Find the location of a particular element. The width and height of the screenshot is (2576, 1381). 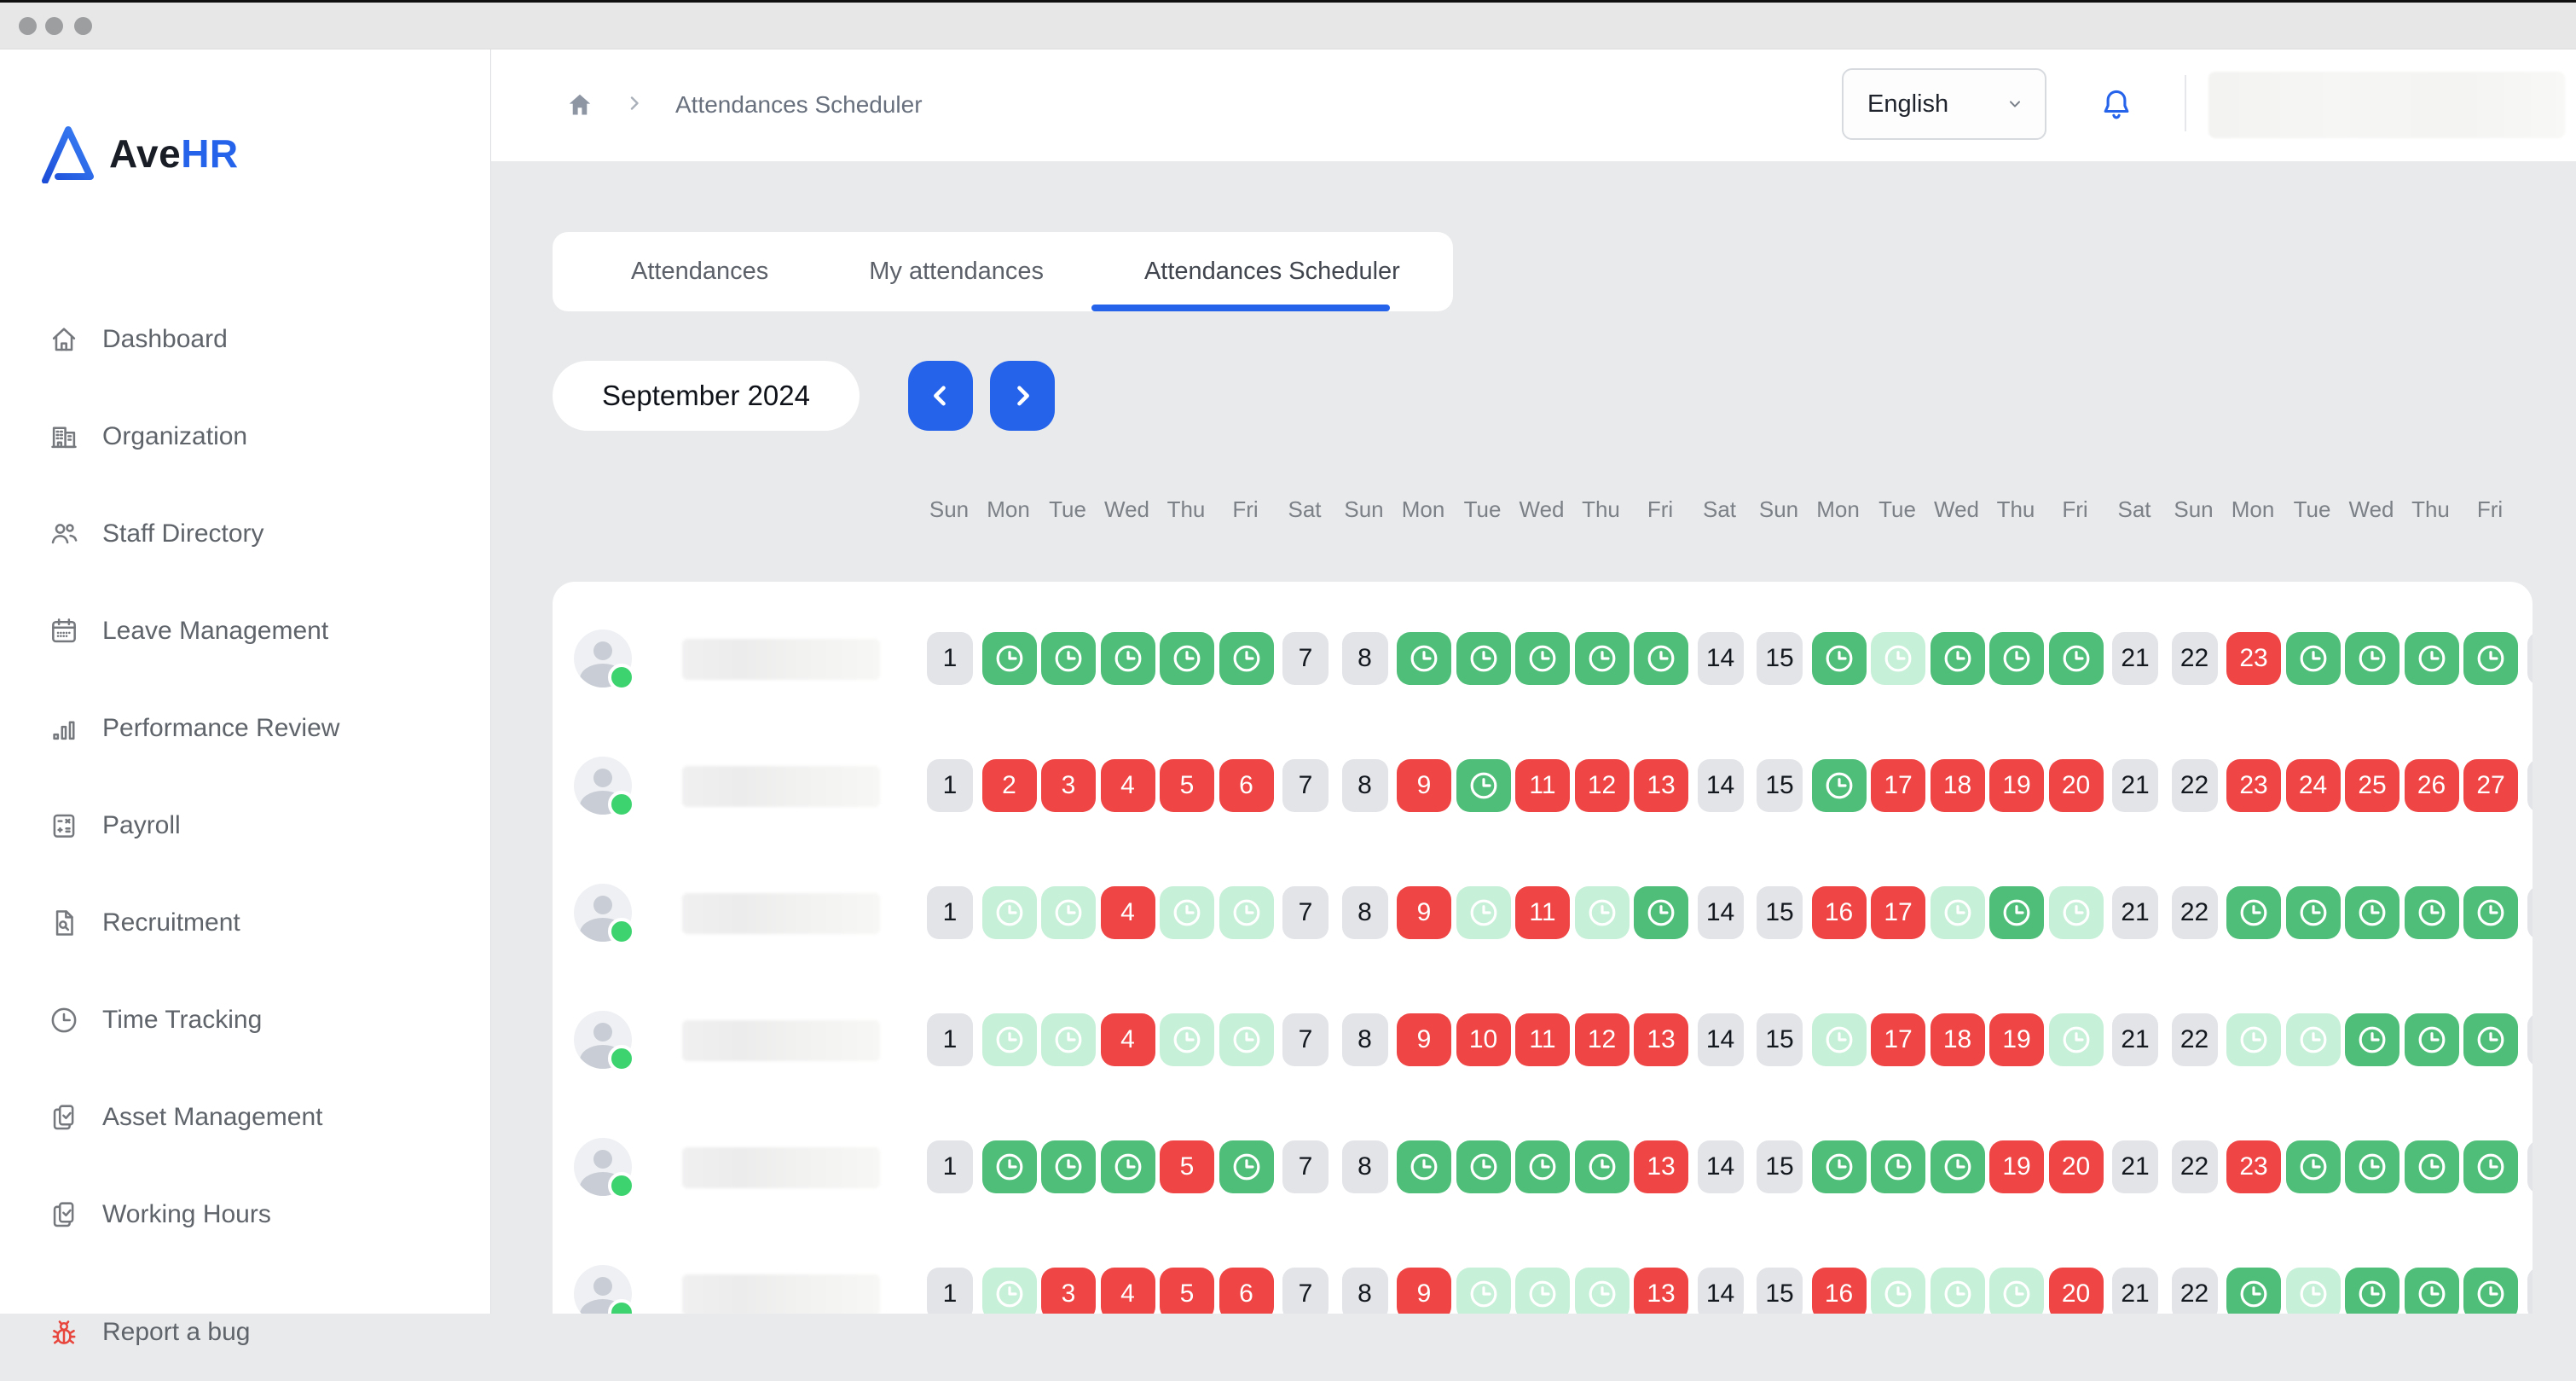

sidebar-item-working-hours: Working Hours is located at coordinates (260, 1214).